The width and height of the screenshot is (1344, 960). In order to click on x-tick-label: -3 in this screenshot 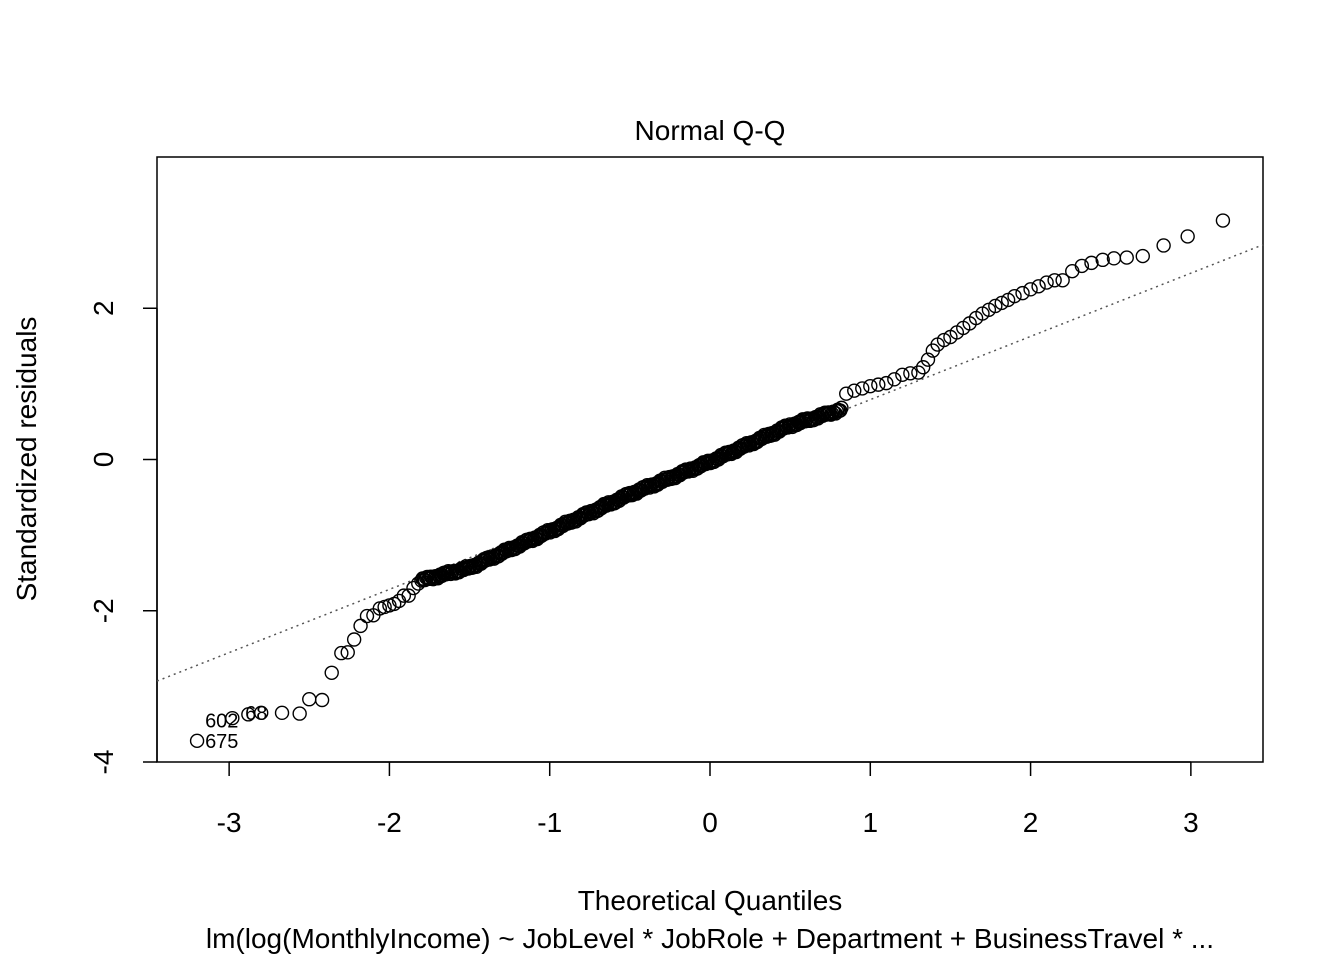, I will do `click(229, 822)`.